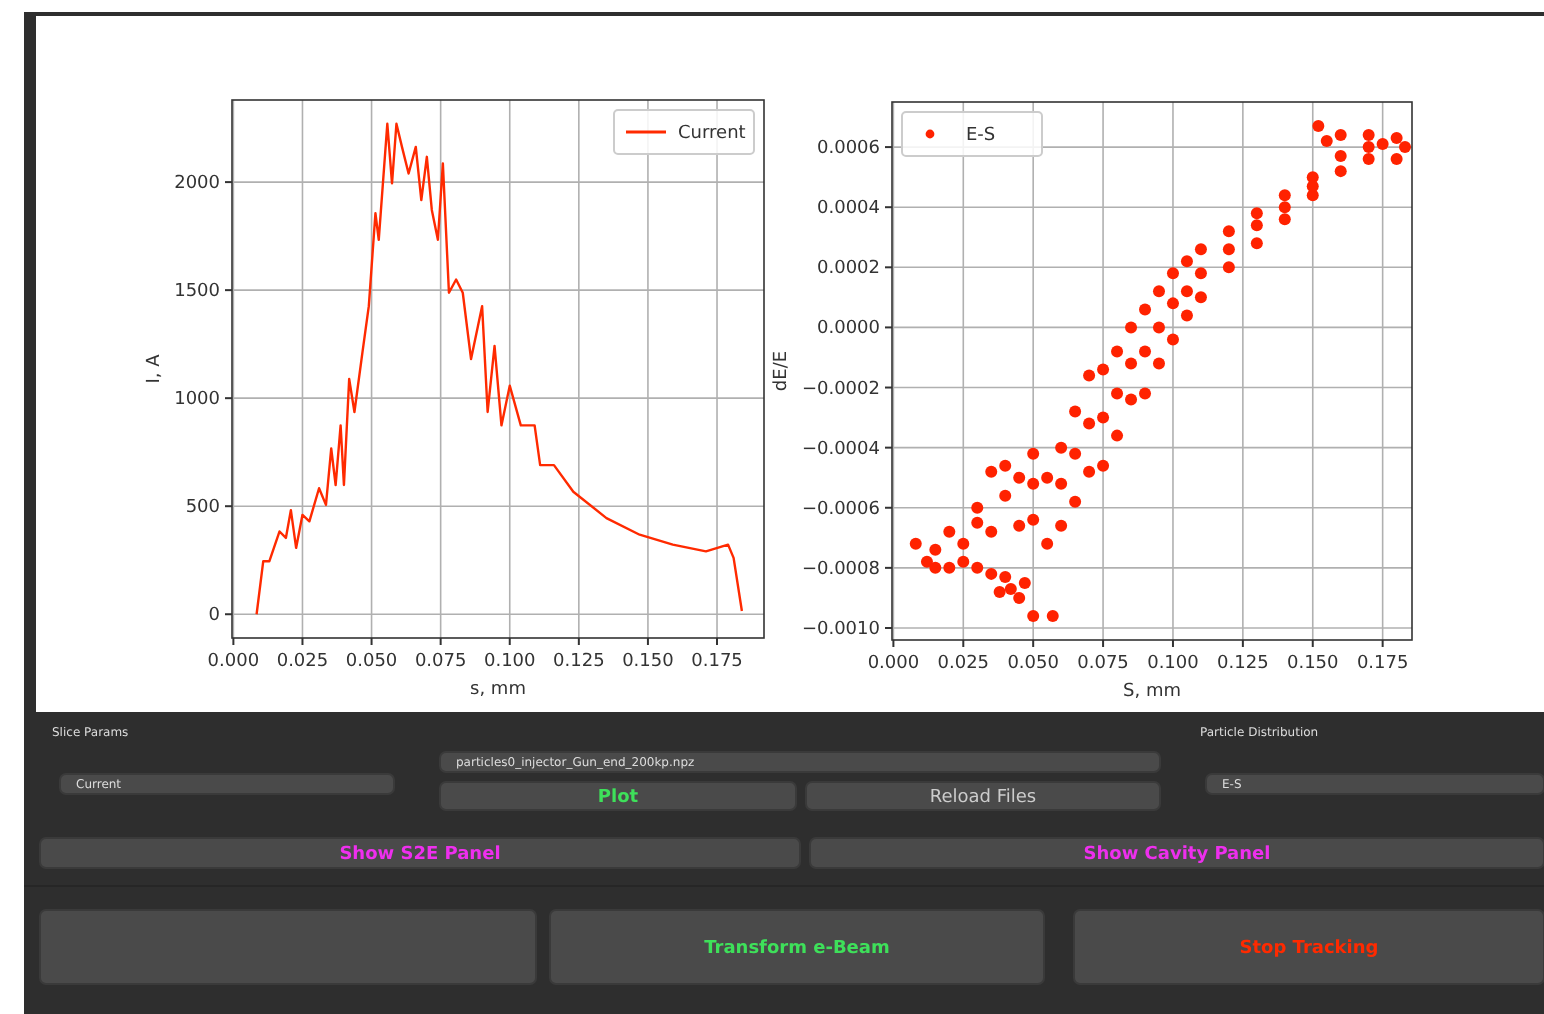  Describe the element at coordinates (203, 508) in the screenshot. I see `y-tick-label: 500` at that location.